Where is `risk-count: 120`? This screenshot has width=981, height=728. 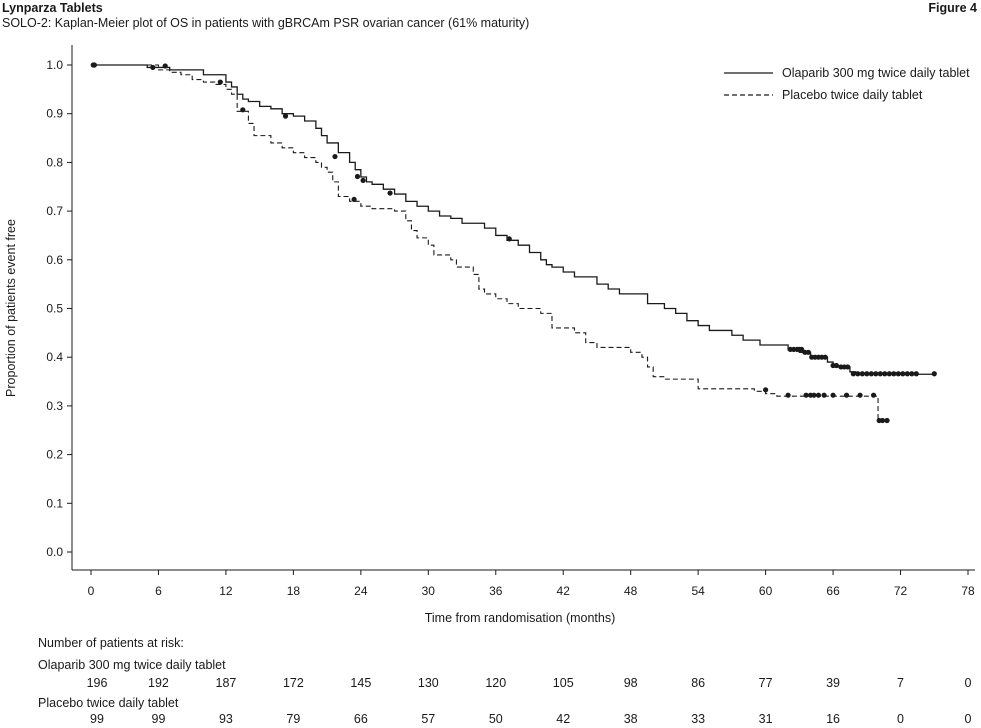
risk-count: 120 is located at coordinates (496, 683).